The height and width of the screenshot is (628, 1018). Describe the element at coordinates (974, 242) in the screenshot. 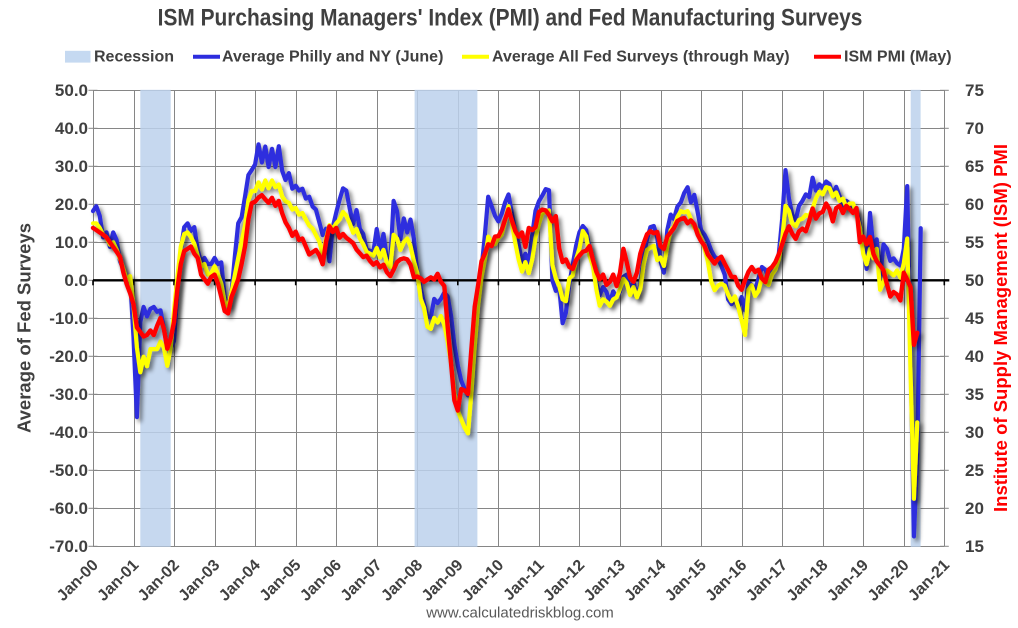

I see `svg-text: 55` at that location.